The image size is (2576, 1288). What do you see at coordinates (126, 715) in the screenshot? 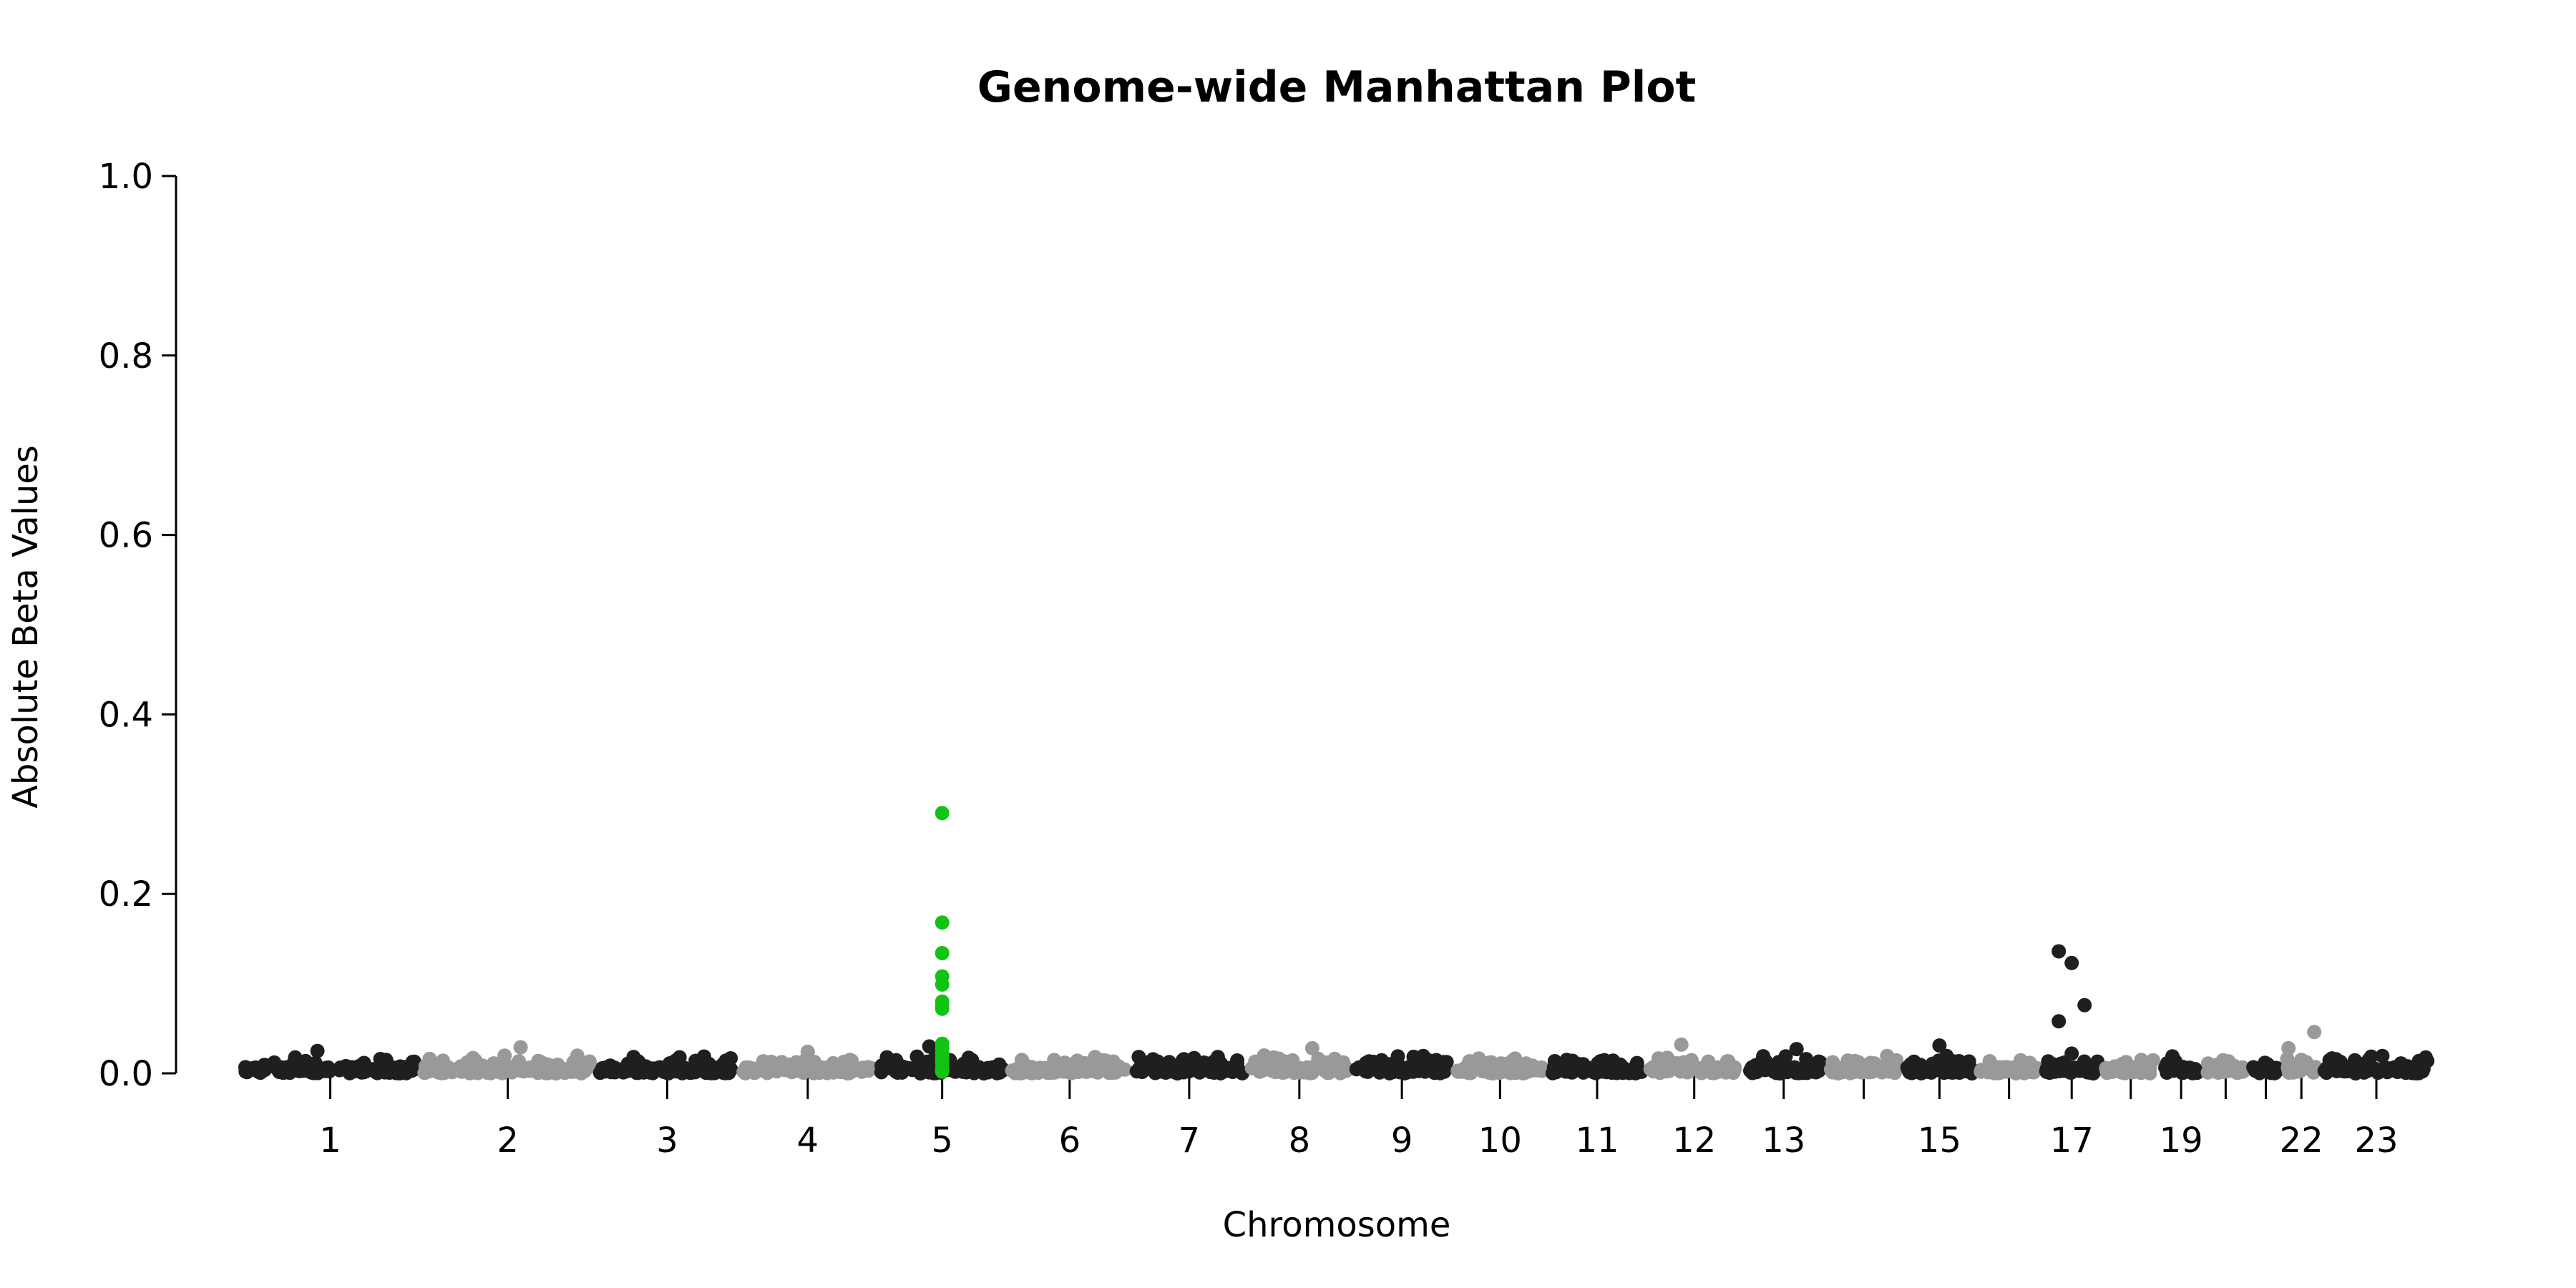
I see `y-tick-label: 0.4` at bounding box center [126, 715].